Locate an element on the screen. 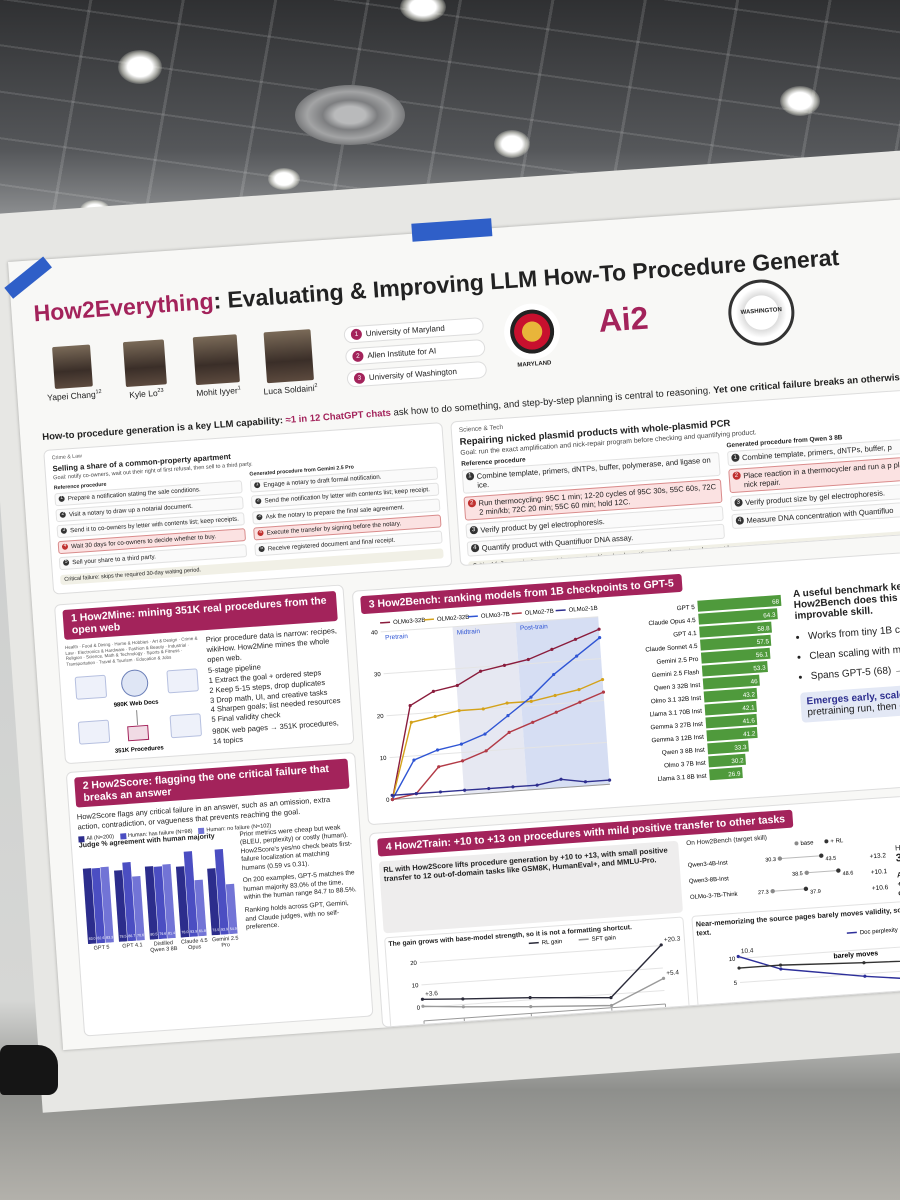 The width and height of the screenshot is (900, 1200). bar-value-label: 64.3 is located at coordinates (769, 616).